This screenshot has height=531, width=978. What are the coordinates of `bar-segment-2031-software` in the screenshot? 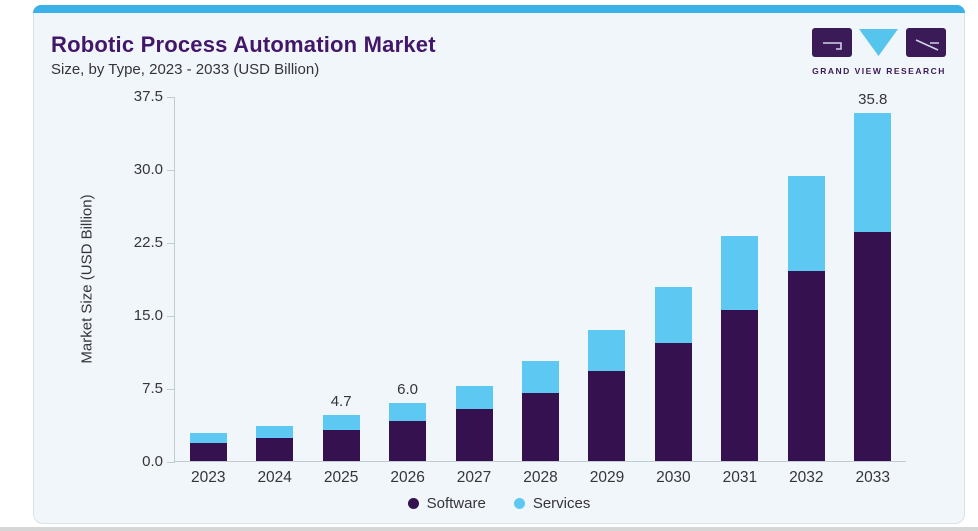 It's located at (740, 385).